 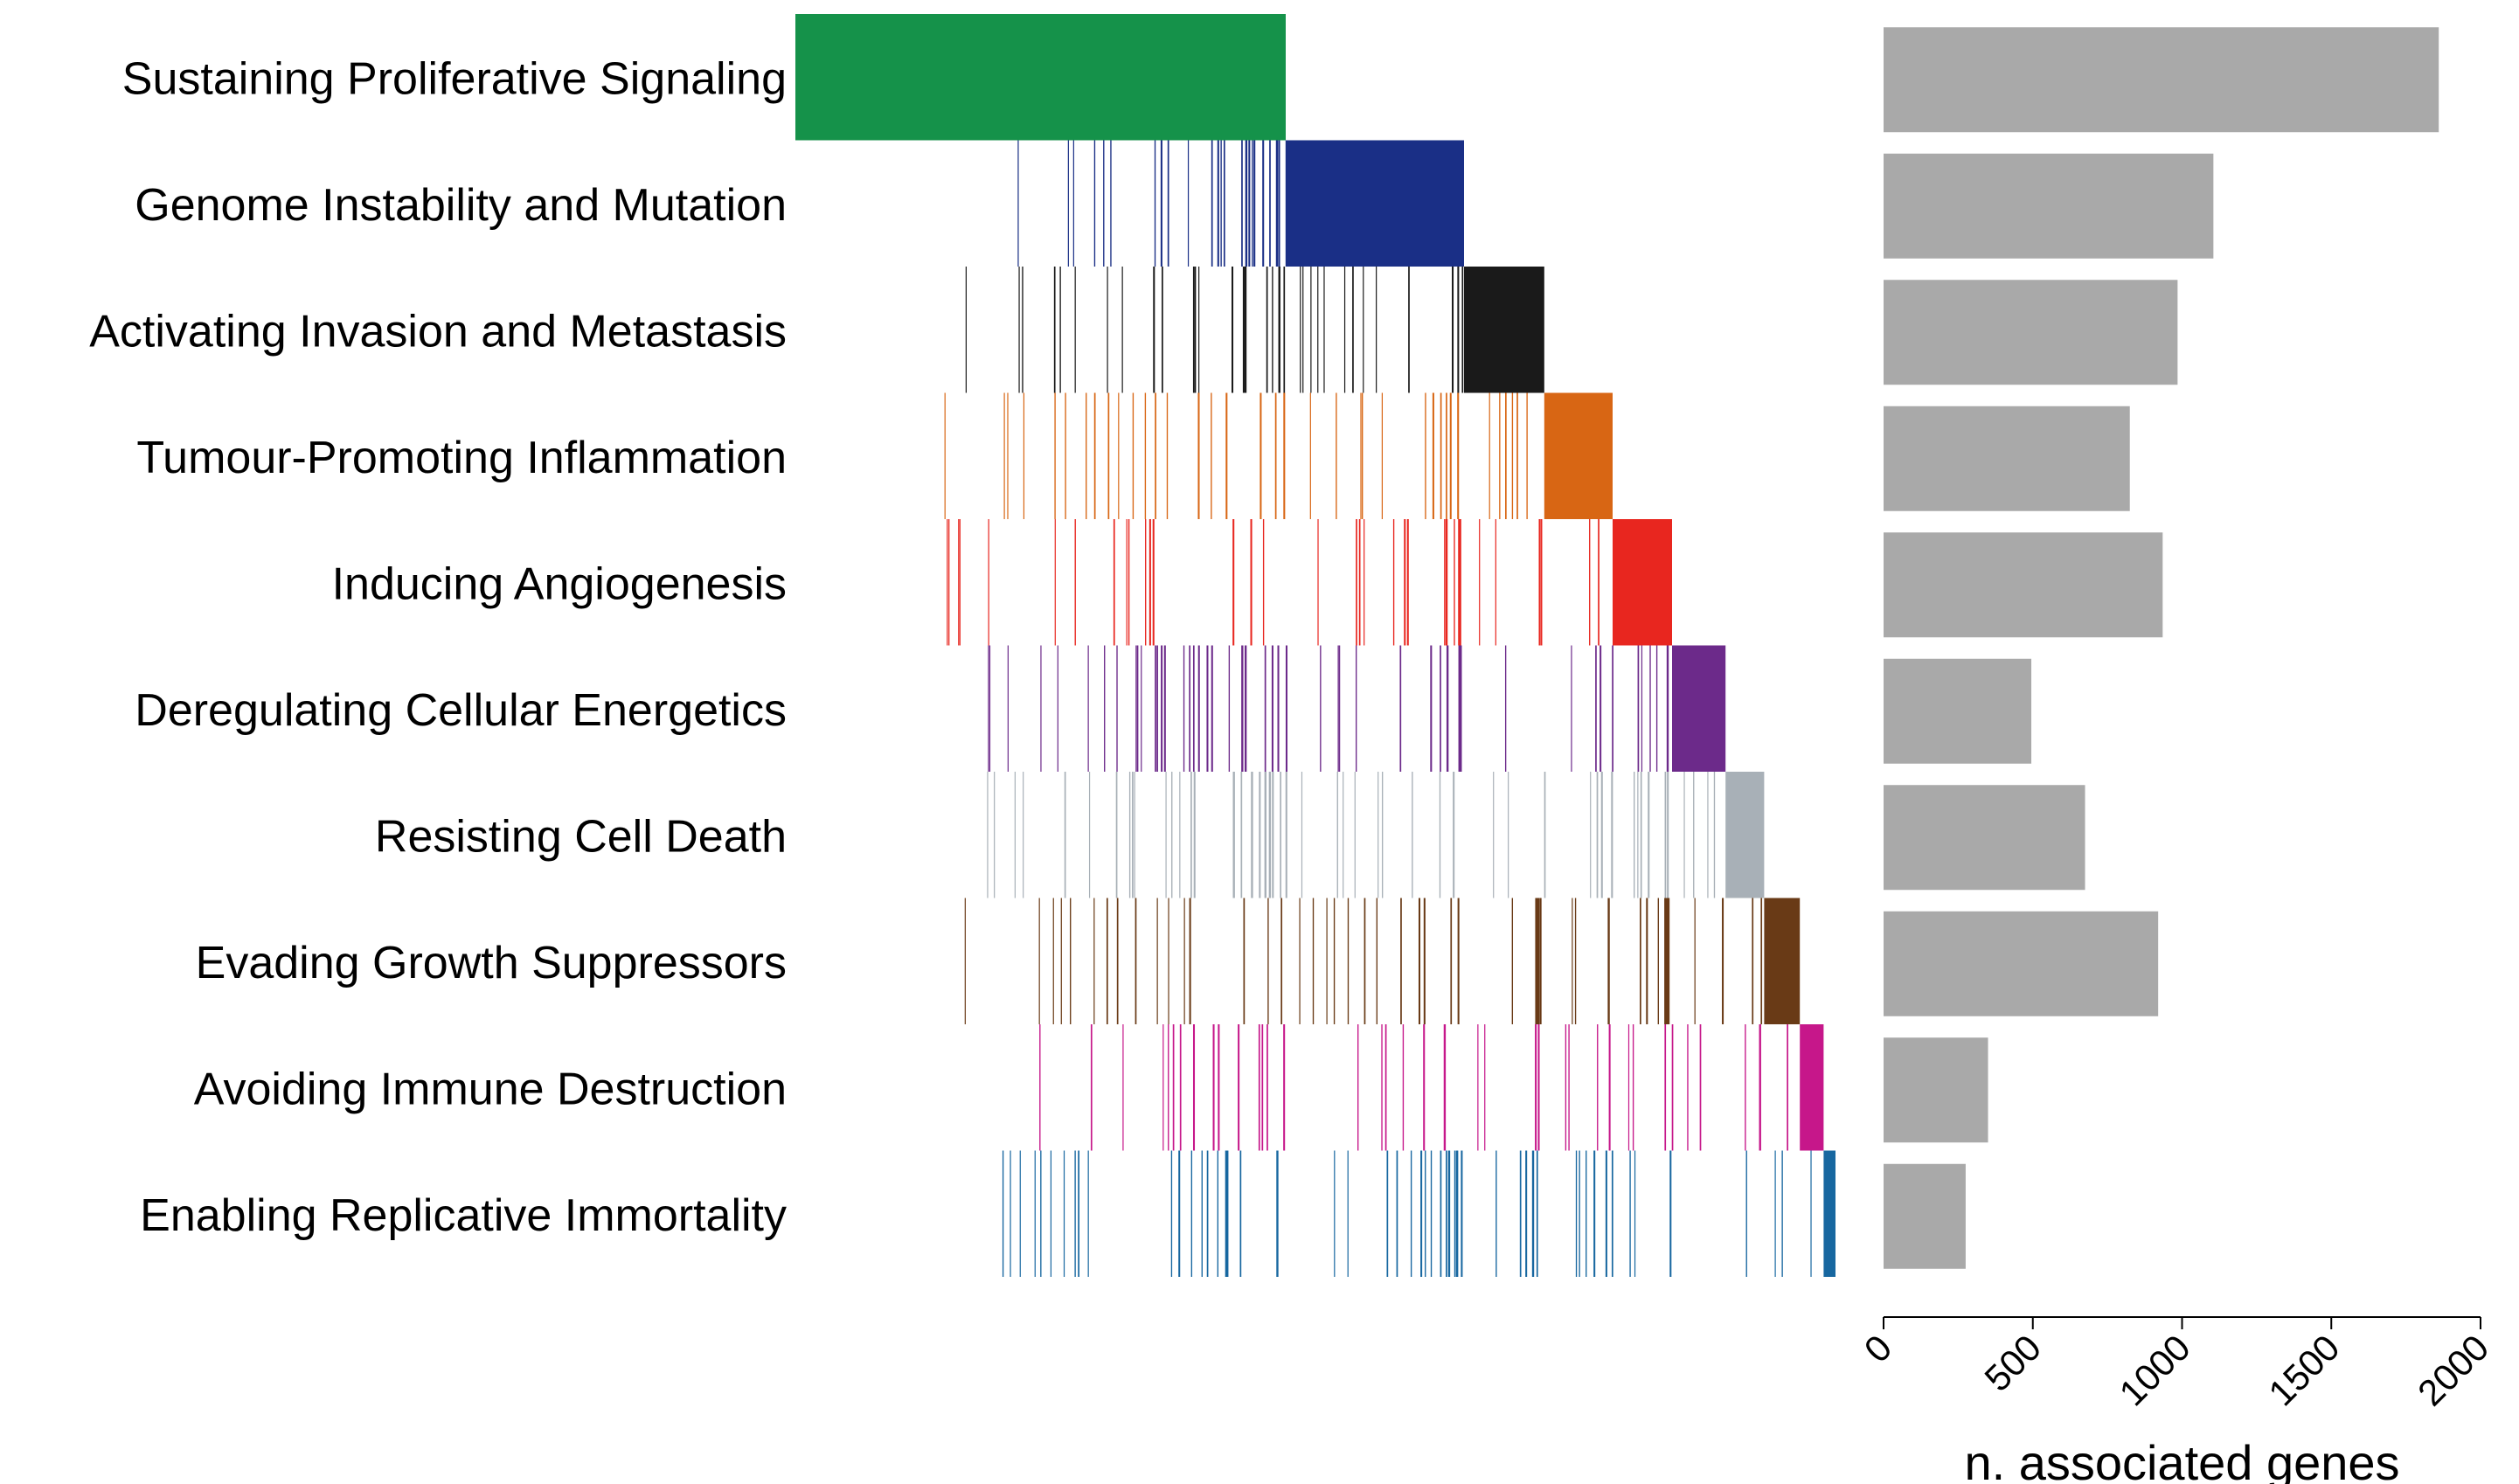 I want to click on heatmap-row-sustaining-proliferative-signaling, so click(x=1040, y=77).